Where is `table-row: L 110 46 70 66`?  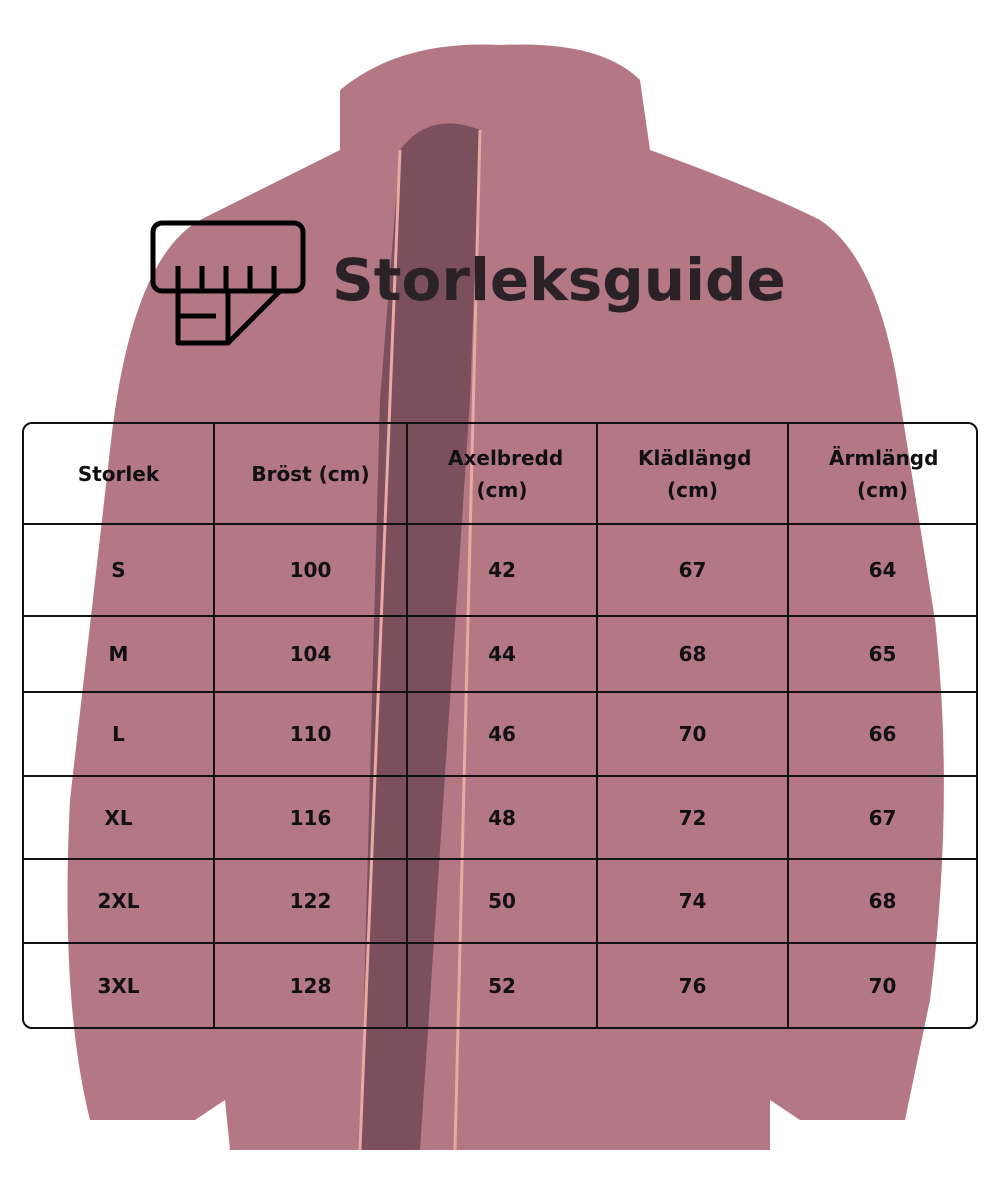
table-row: L 110 46 70 66 is located at coordinates (500, 735).